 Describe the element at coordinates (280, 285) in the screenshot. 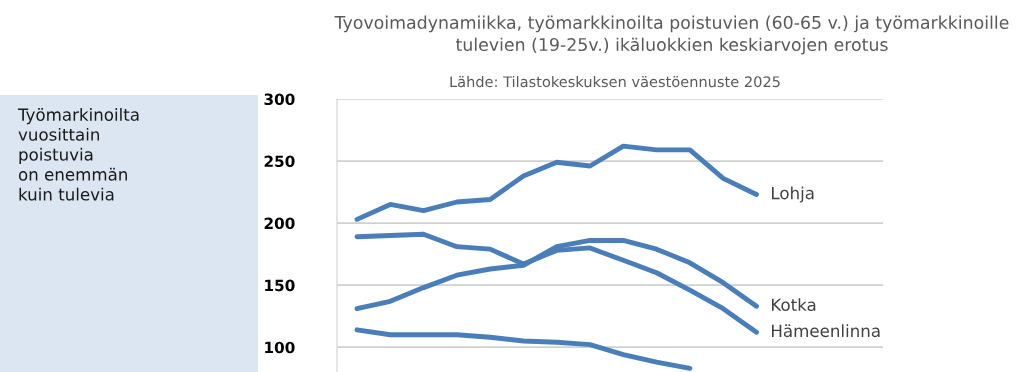

I see `y-tick-label: 150` at that location.